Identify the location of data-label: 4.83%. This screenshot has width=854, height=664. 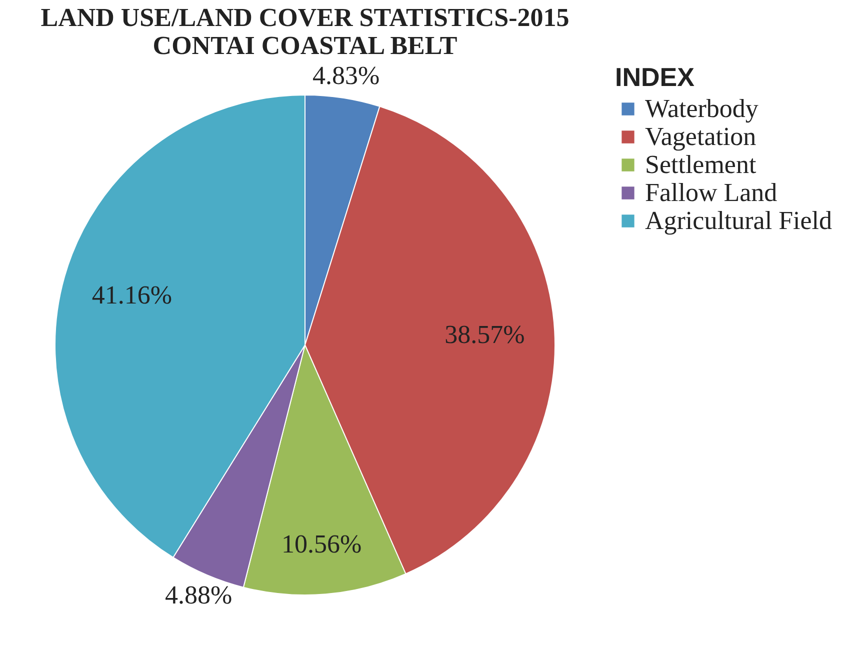
(346, 75).